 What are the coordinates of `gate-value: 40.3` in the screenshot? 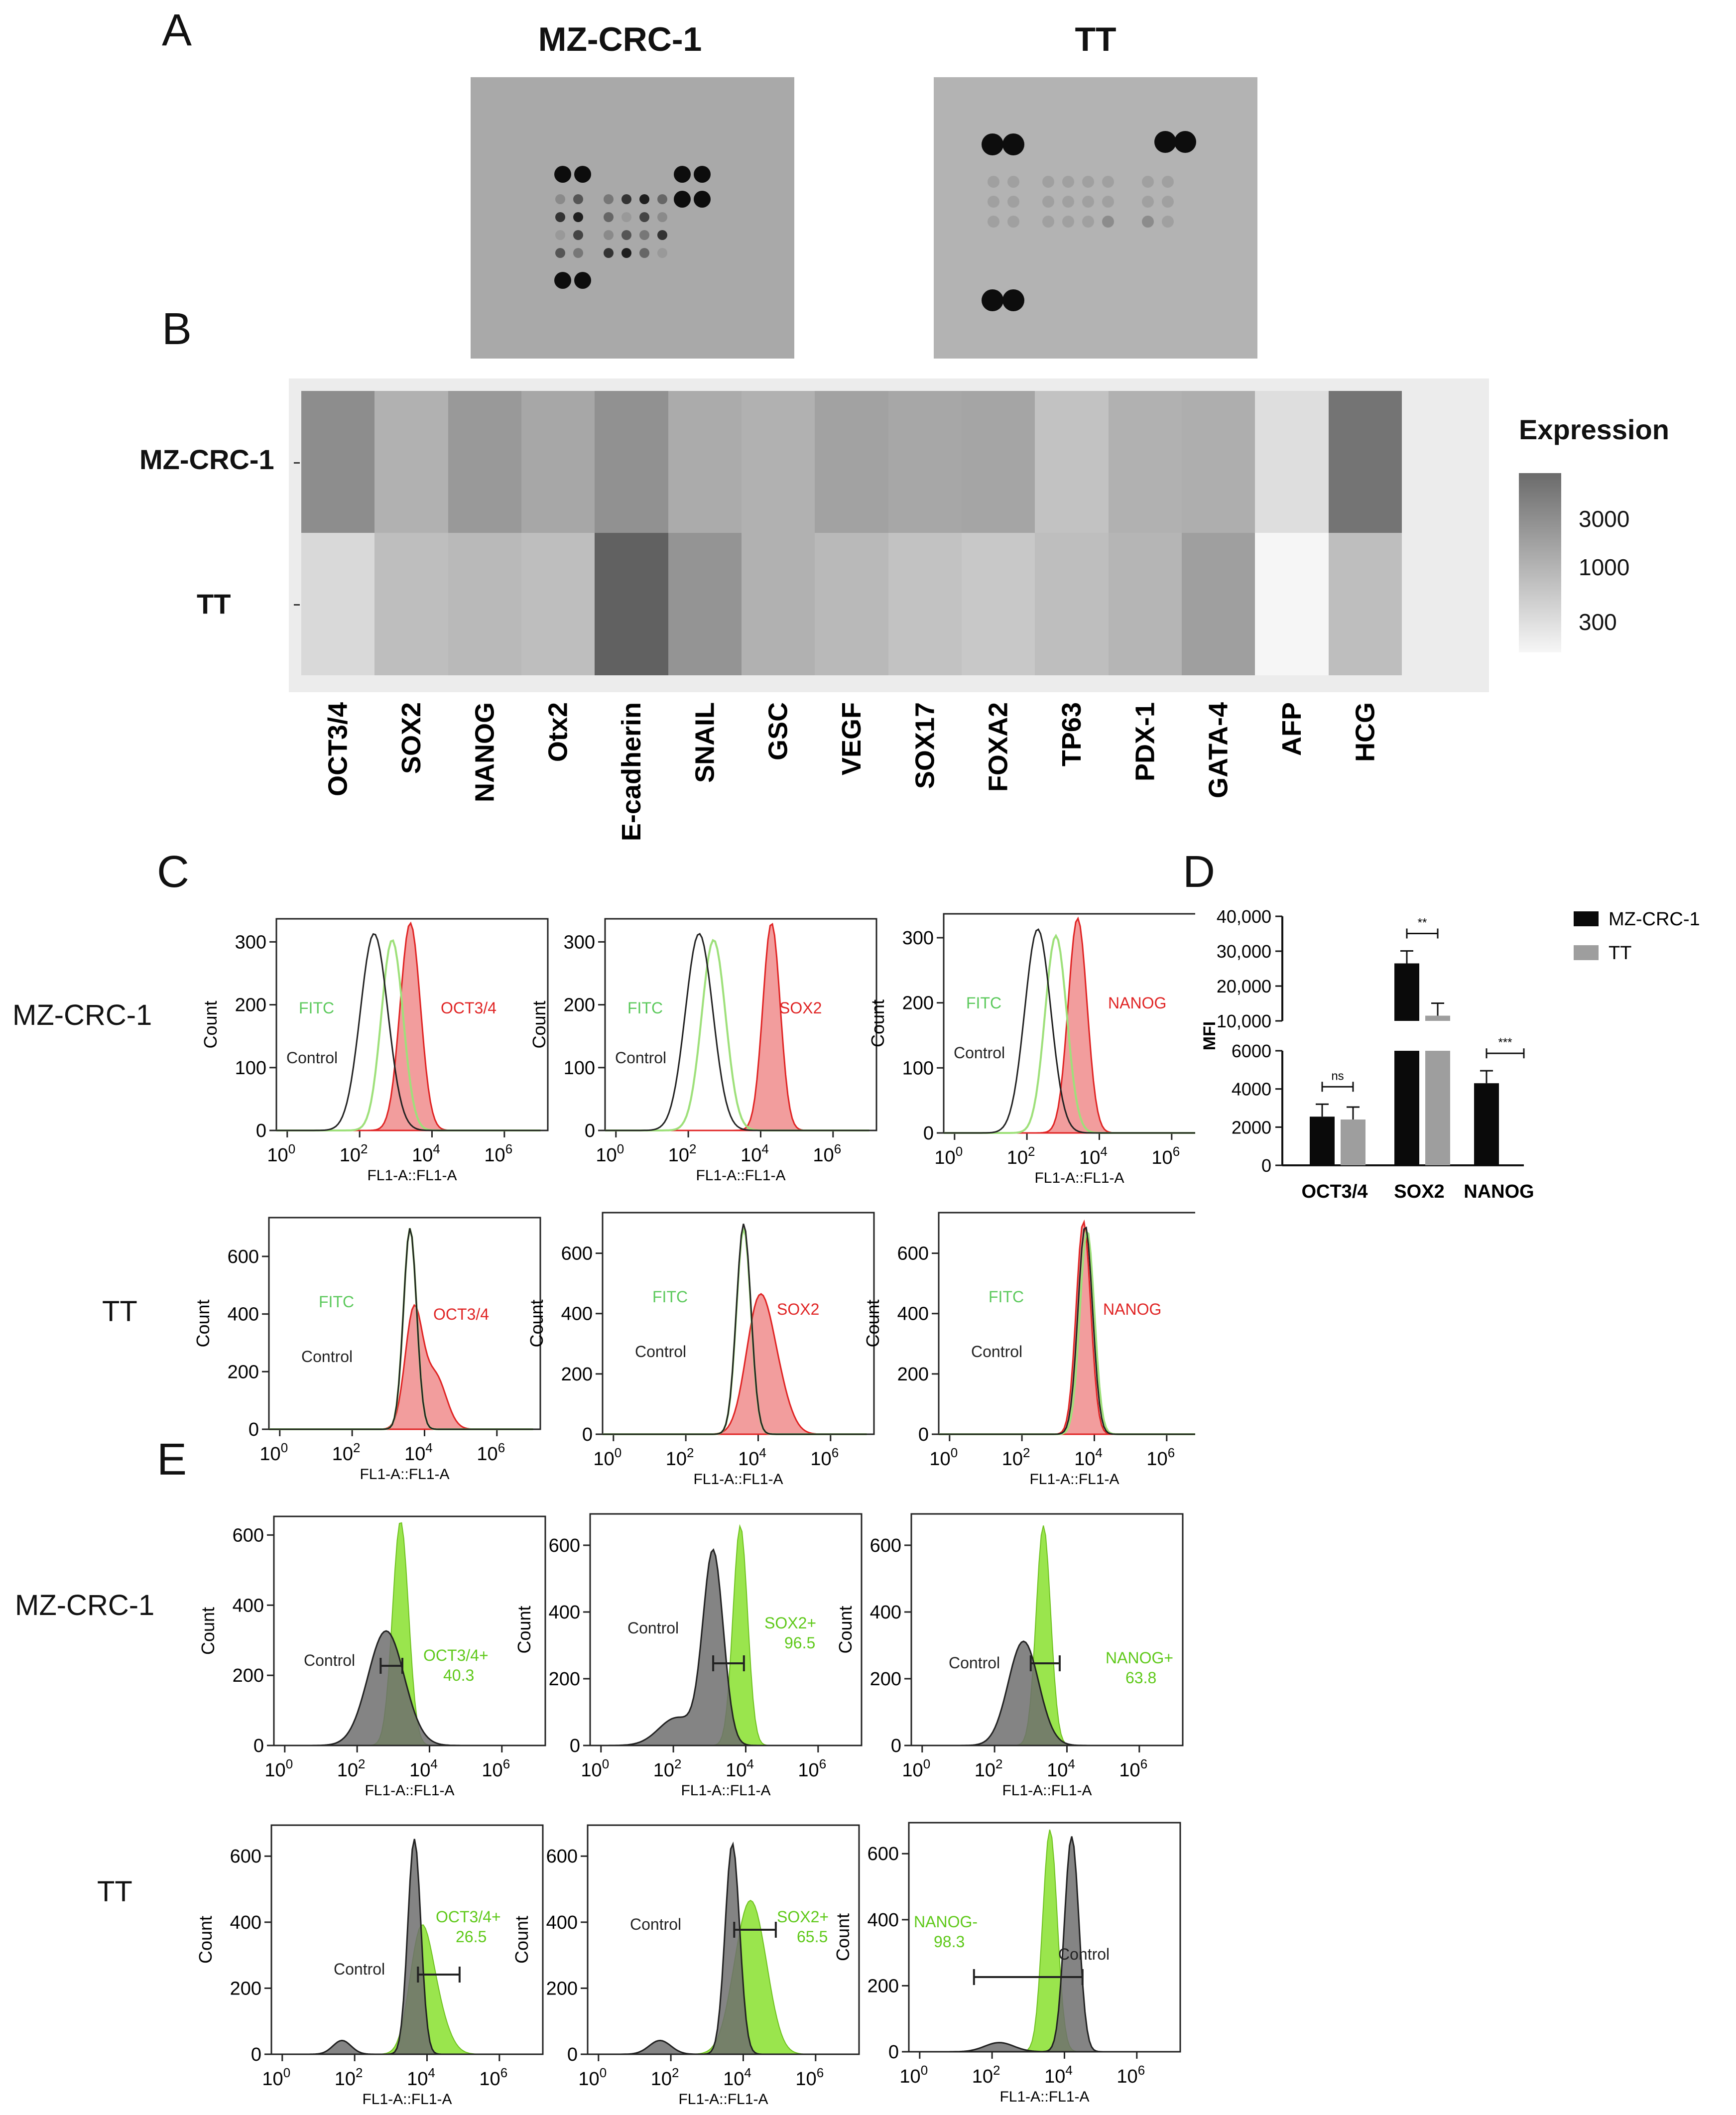 It's located at (458, 1675).